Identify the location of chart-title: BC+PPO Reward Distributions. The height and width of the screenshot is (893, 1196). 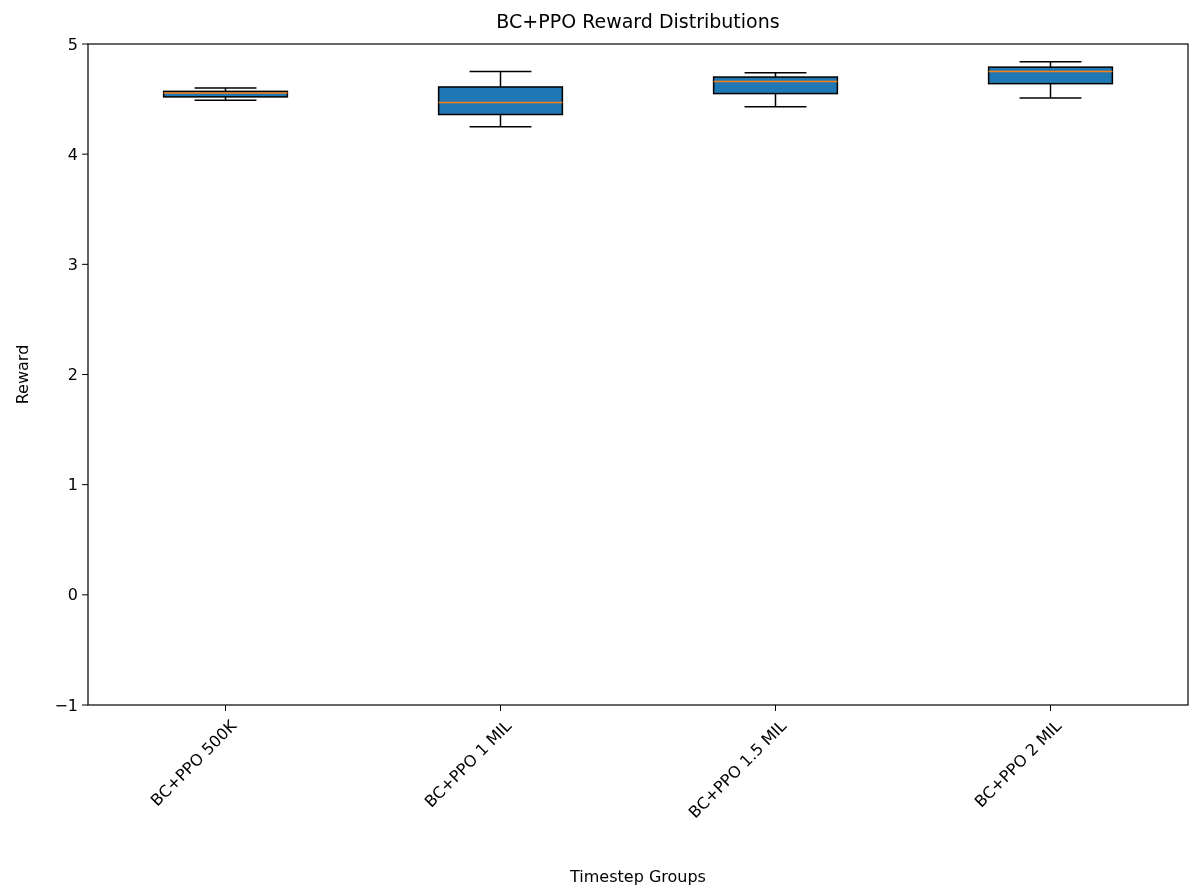
(638, 21).